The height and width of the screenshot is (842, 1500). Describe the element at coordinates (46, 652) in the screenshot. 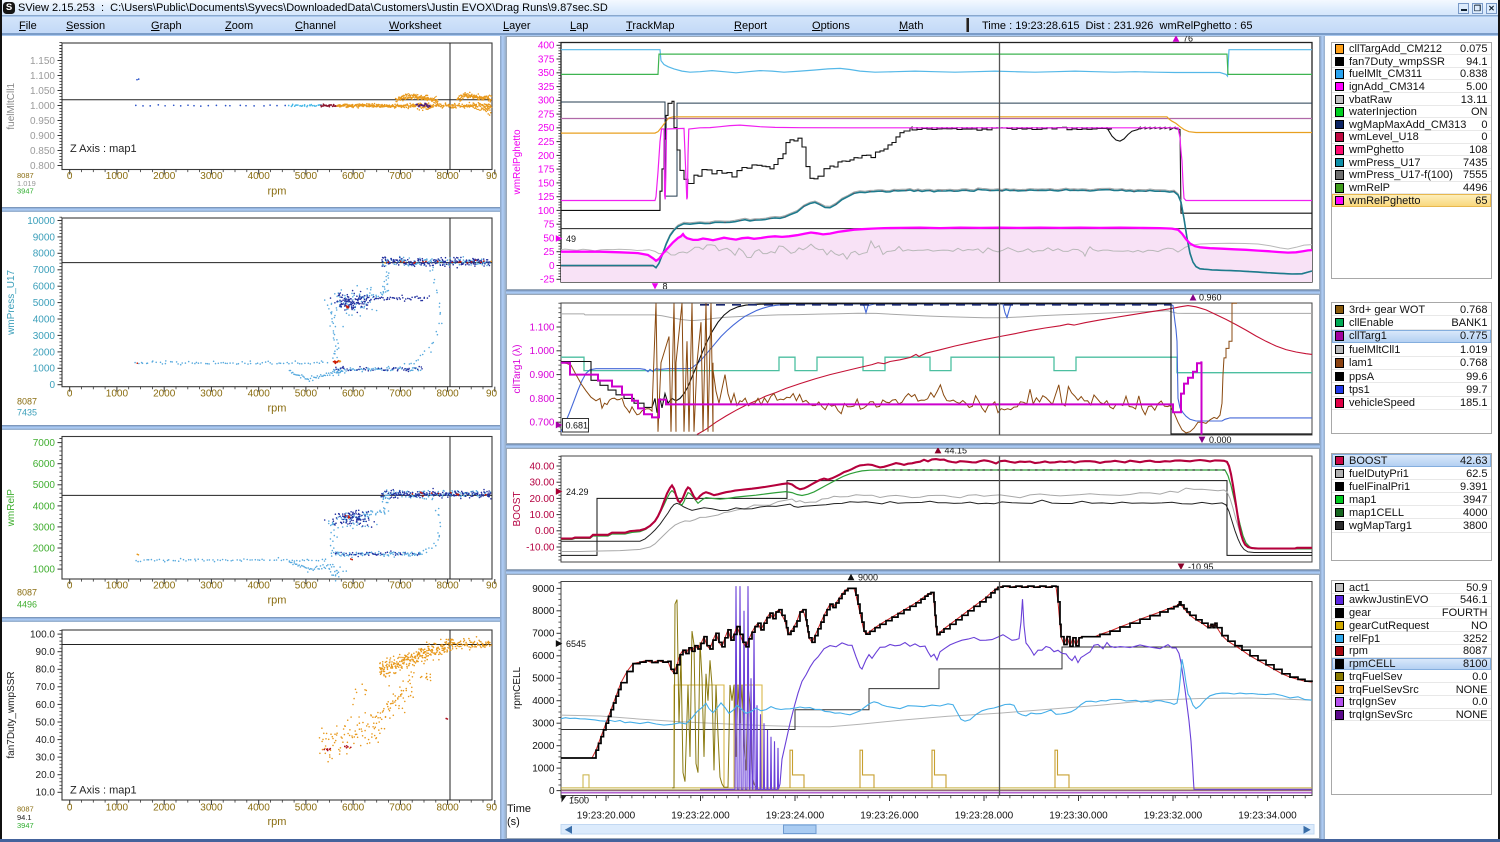

I see `svg-text: 90.0` at that location.